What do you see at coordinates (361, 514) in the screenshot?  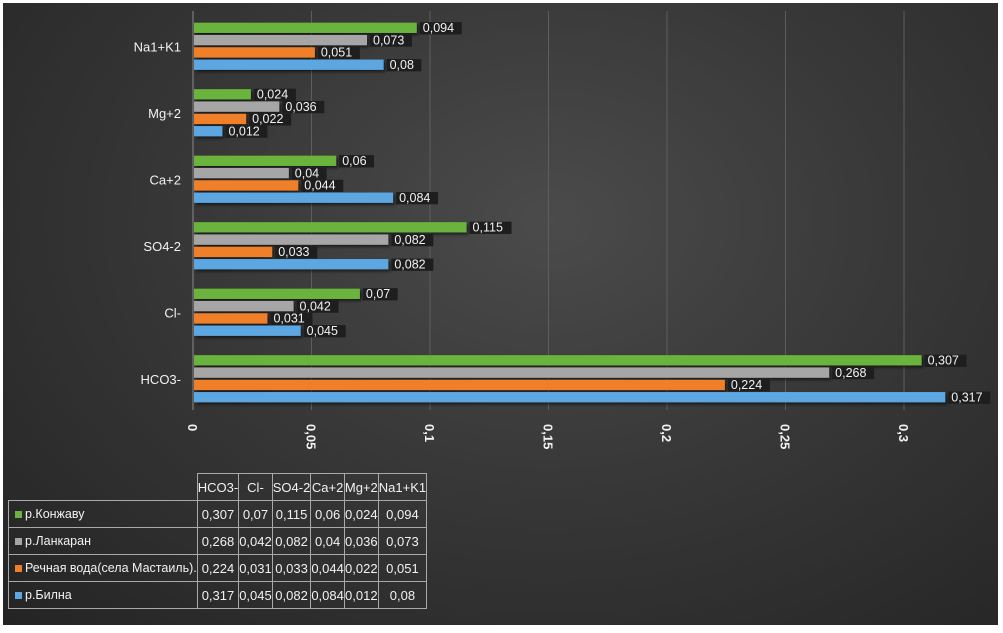 I see `table-cell: 0,024` at bounding box center [361, 514].